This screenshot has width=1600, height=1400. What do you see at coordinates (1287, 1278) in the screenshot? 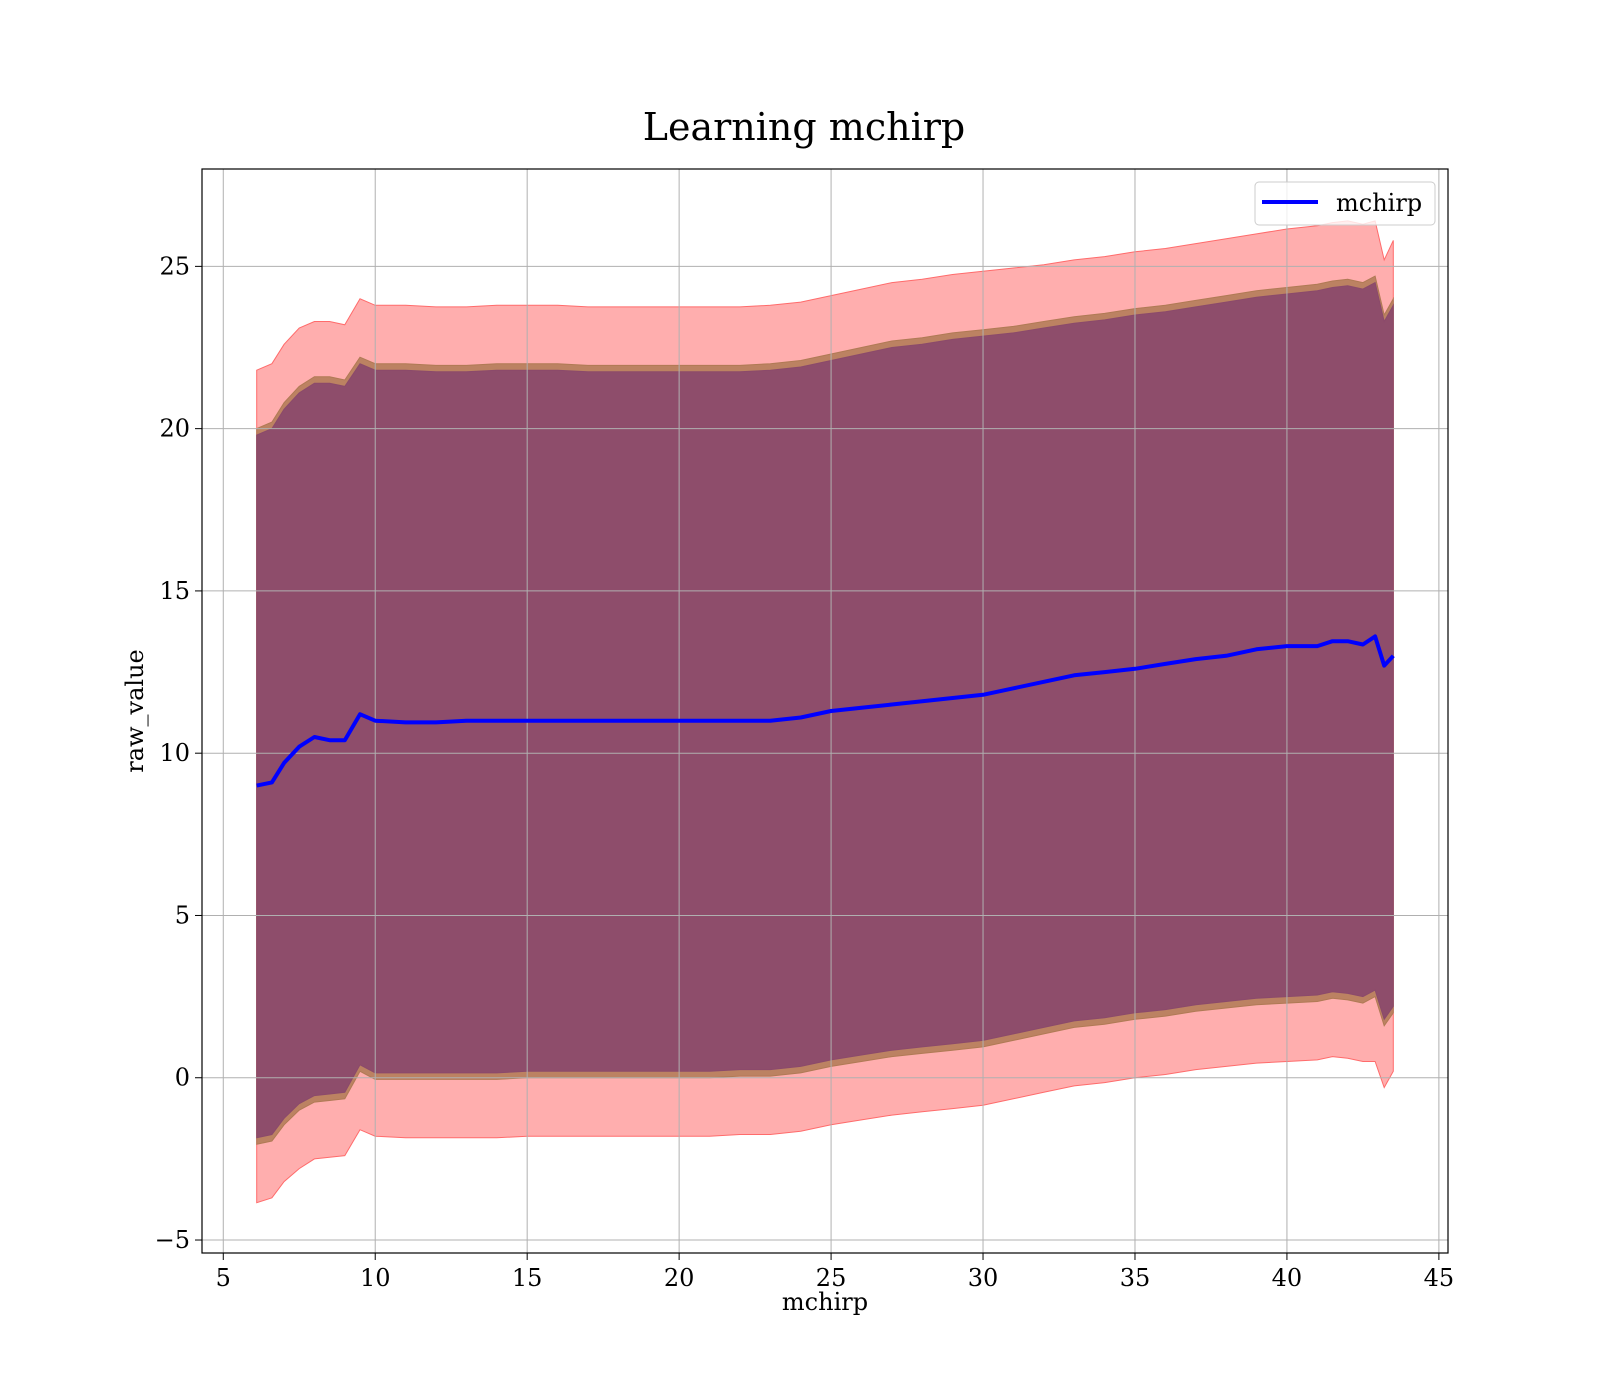
I see `x-tick-label: 40` at bounding box center [1287, 1278].